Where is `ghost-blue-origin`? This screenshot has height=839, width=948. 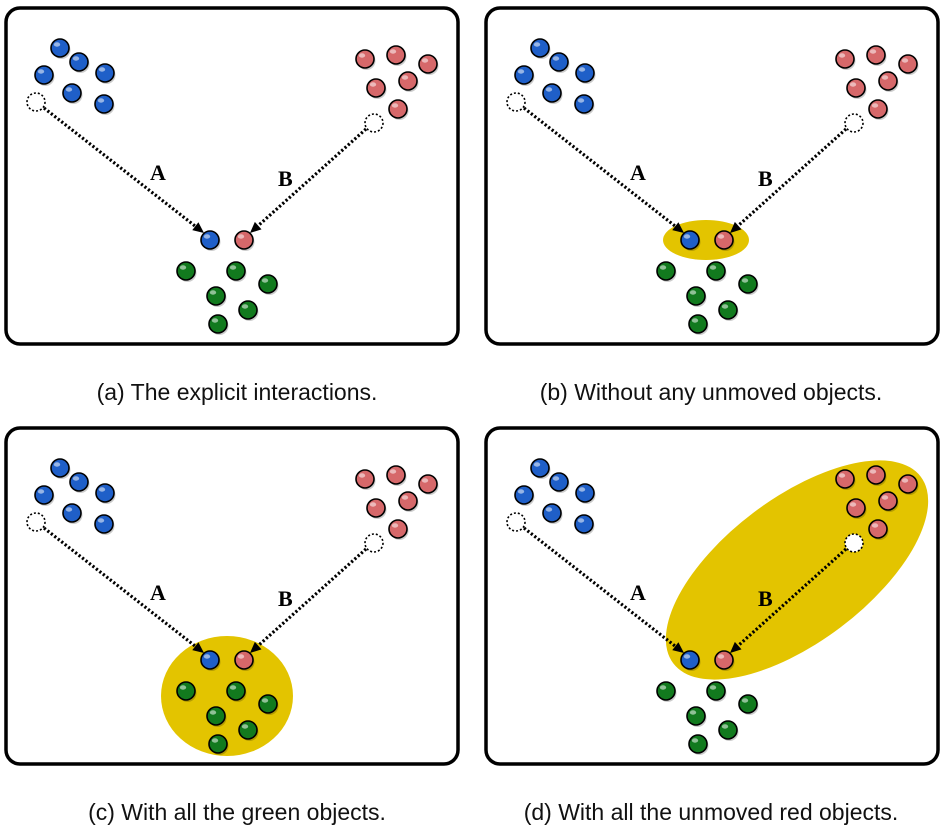 ghost-blue-origin is located at coordinates (516, 522).